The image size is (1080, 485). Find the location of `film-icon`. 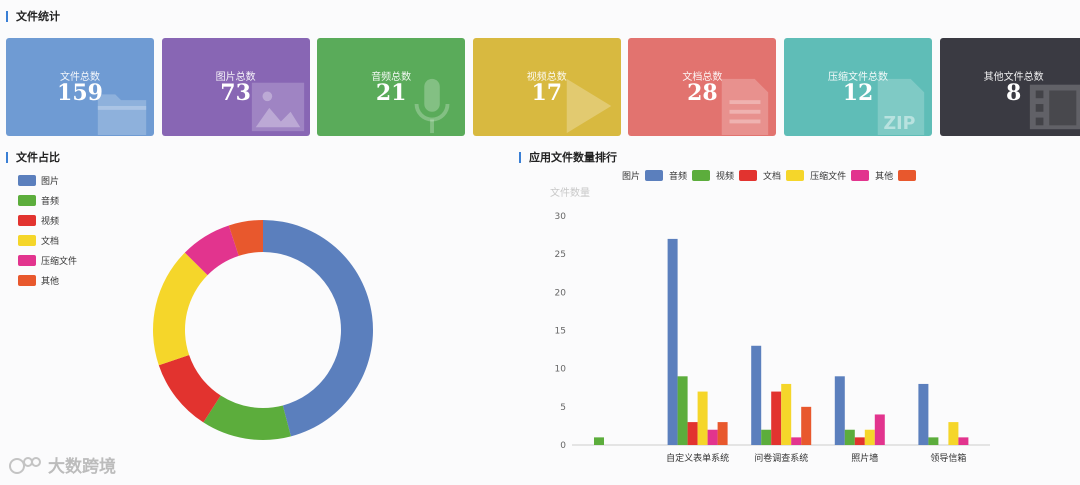

film-icon is located at coordinates (1054, 107).